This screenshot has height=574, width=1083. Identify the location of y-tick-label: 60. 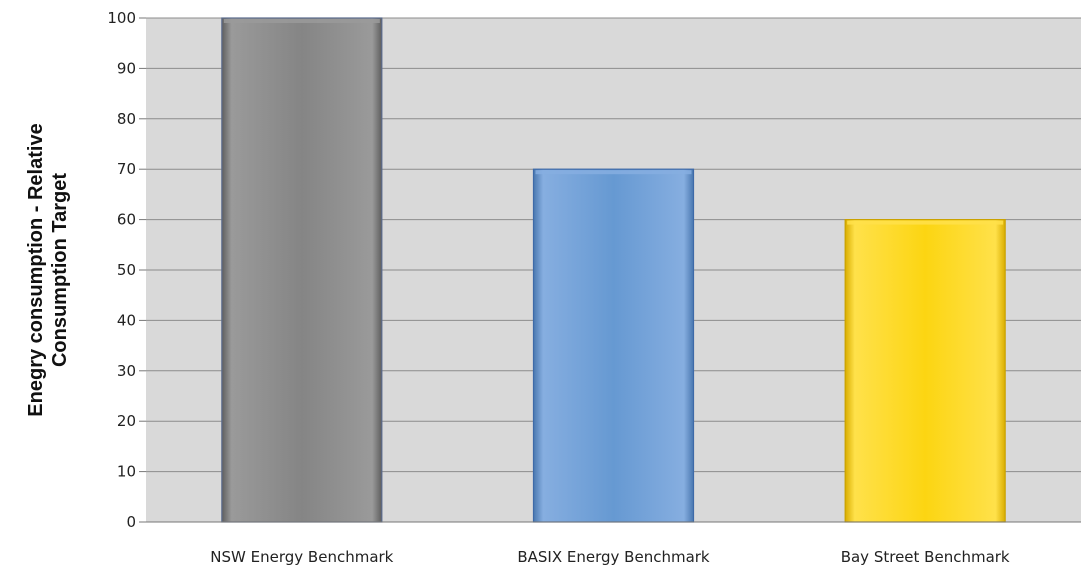
(126, 220).